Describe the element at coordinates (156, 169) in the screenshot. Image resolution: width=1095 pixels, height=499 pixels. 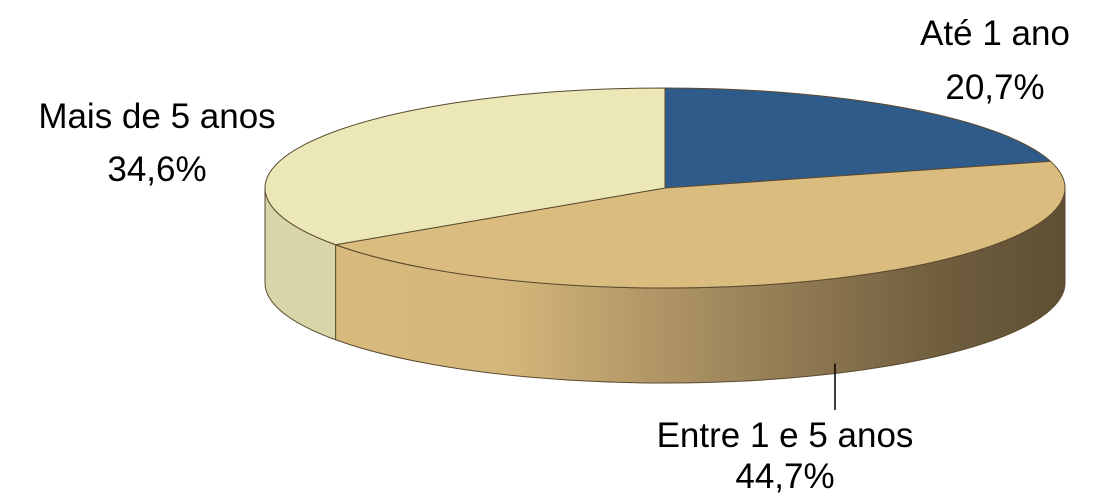
I see `slice-value-mais-de-5-anos: 34,6%` at that location.